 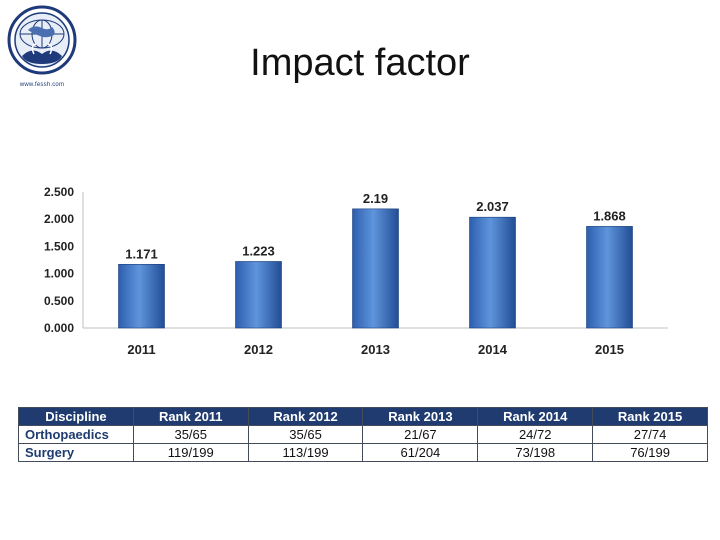 I want to click on y-tick-label: 0.500, so click(x=59, y=301).